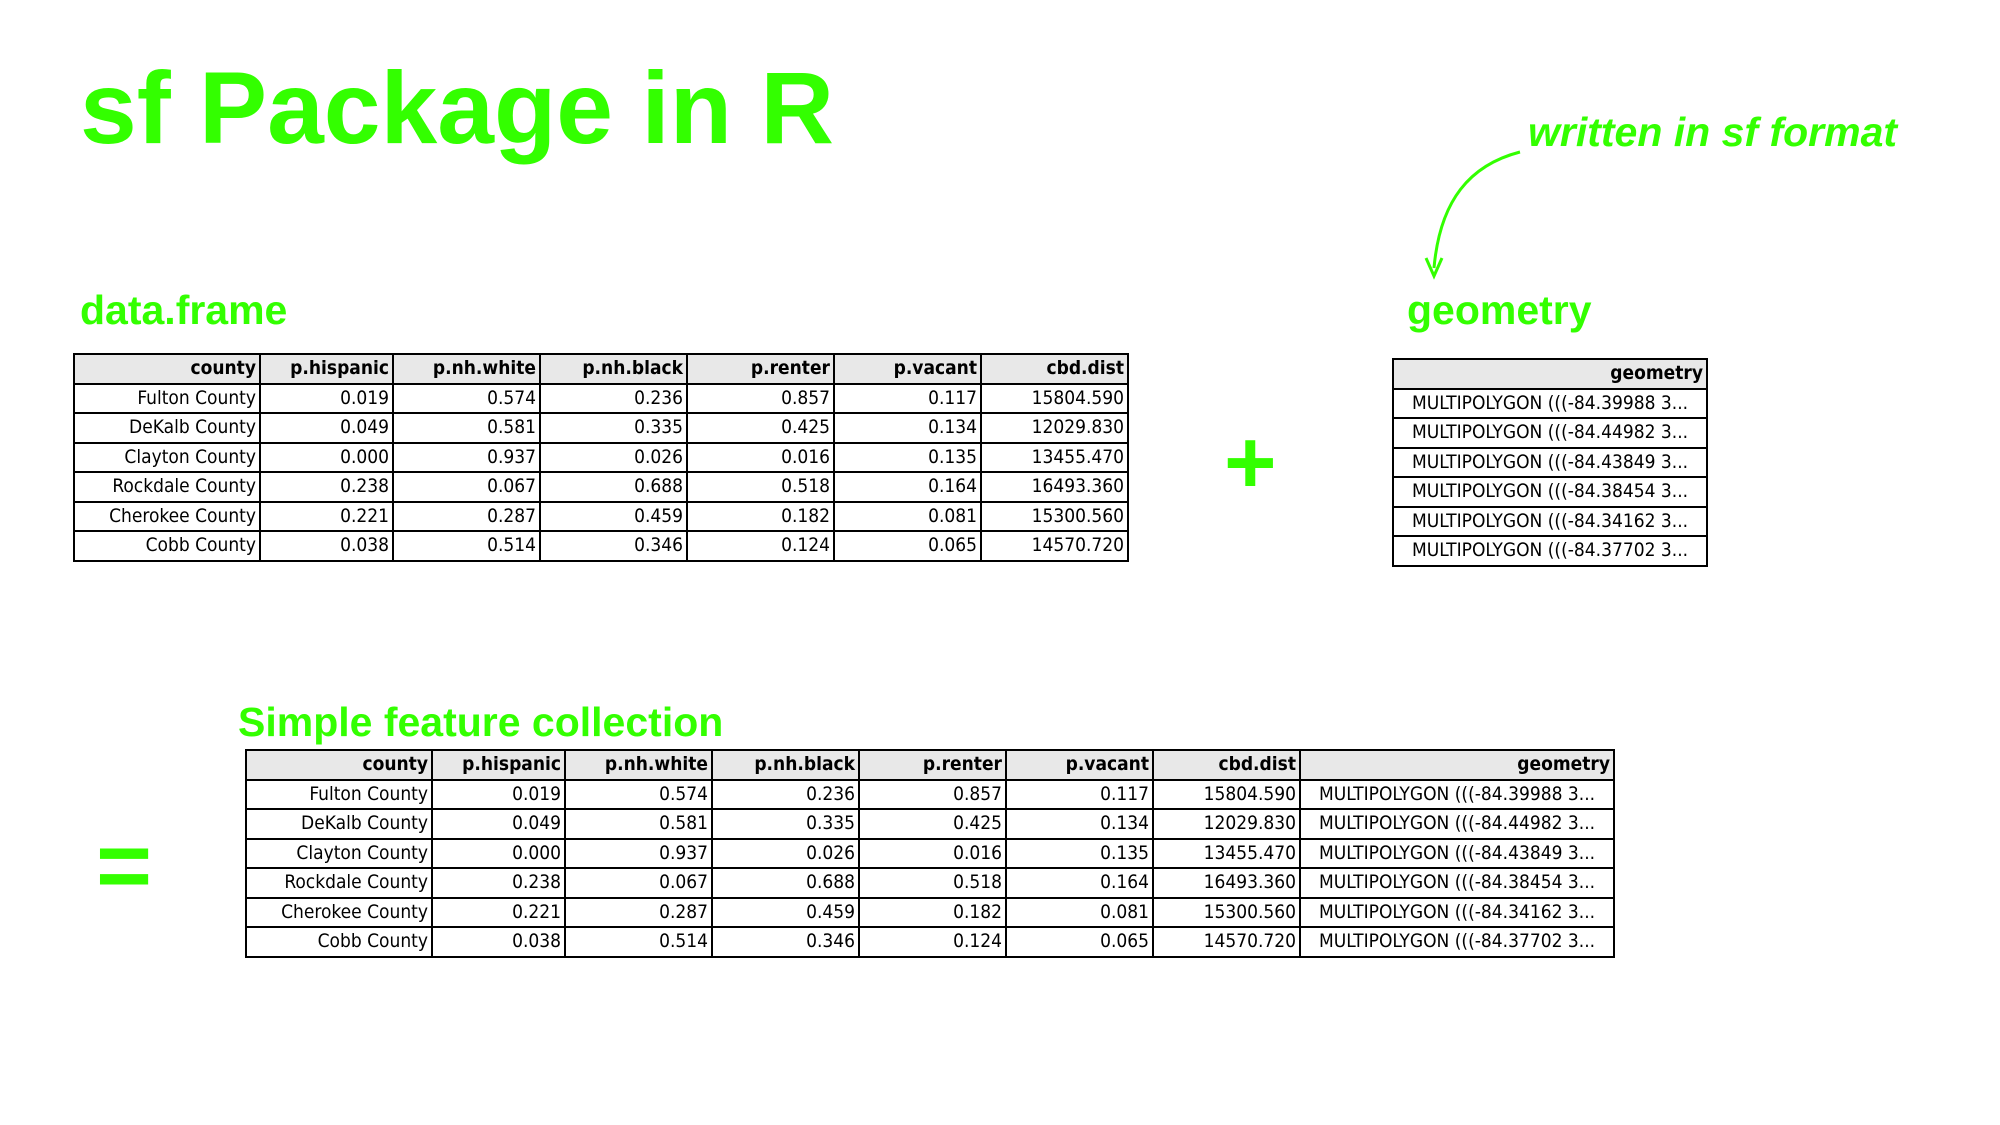 This screenshot has height=1125, width=2000. What do you see at coordinates (498, 794) in the screenshot?
I see `table-cell: 0.019` at bounding box center [498, 794].